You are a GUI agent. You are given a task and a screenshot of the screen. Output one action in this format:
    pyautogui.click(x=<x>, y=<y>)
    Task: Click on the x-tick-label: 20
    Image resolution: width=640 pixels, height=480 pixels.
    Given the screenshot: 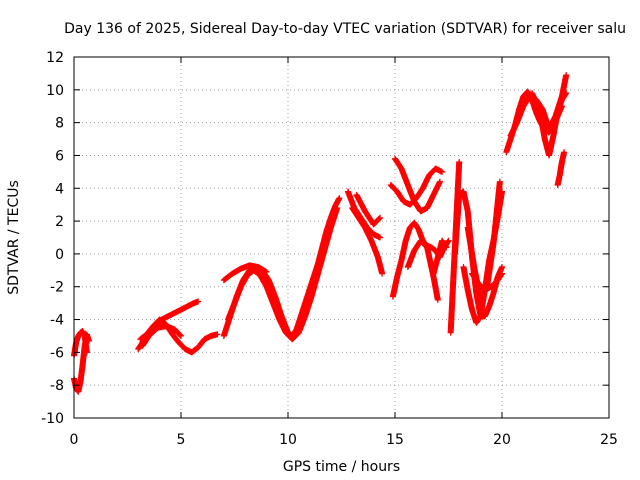 What is the action you would take?
    pyautogui.click(x=502, y=440)
    